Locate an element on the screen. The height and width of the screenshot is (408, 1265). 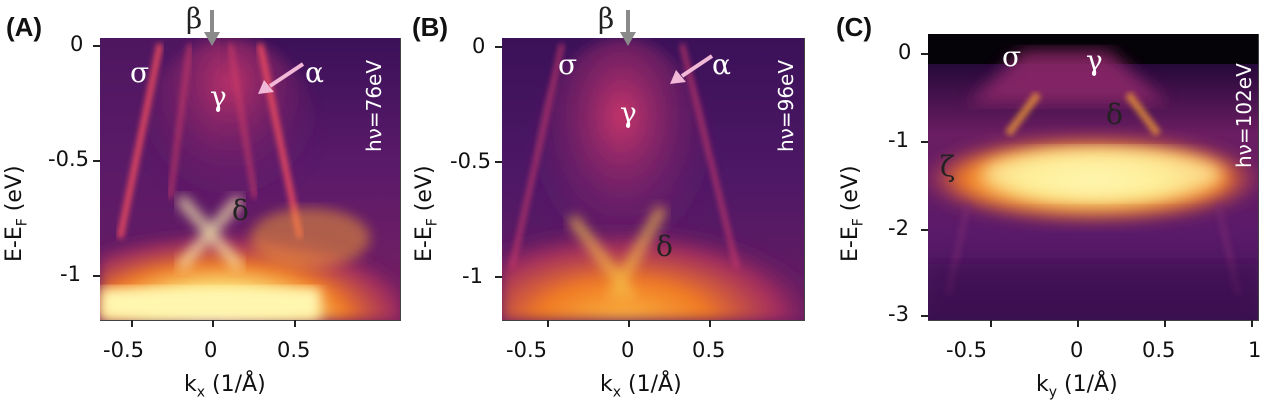
photon-energy-c: hν=102eV is located at coordinates (1244, 115).